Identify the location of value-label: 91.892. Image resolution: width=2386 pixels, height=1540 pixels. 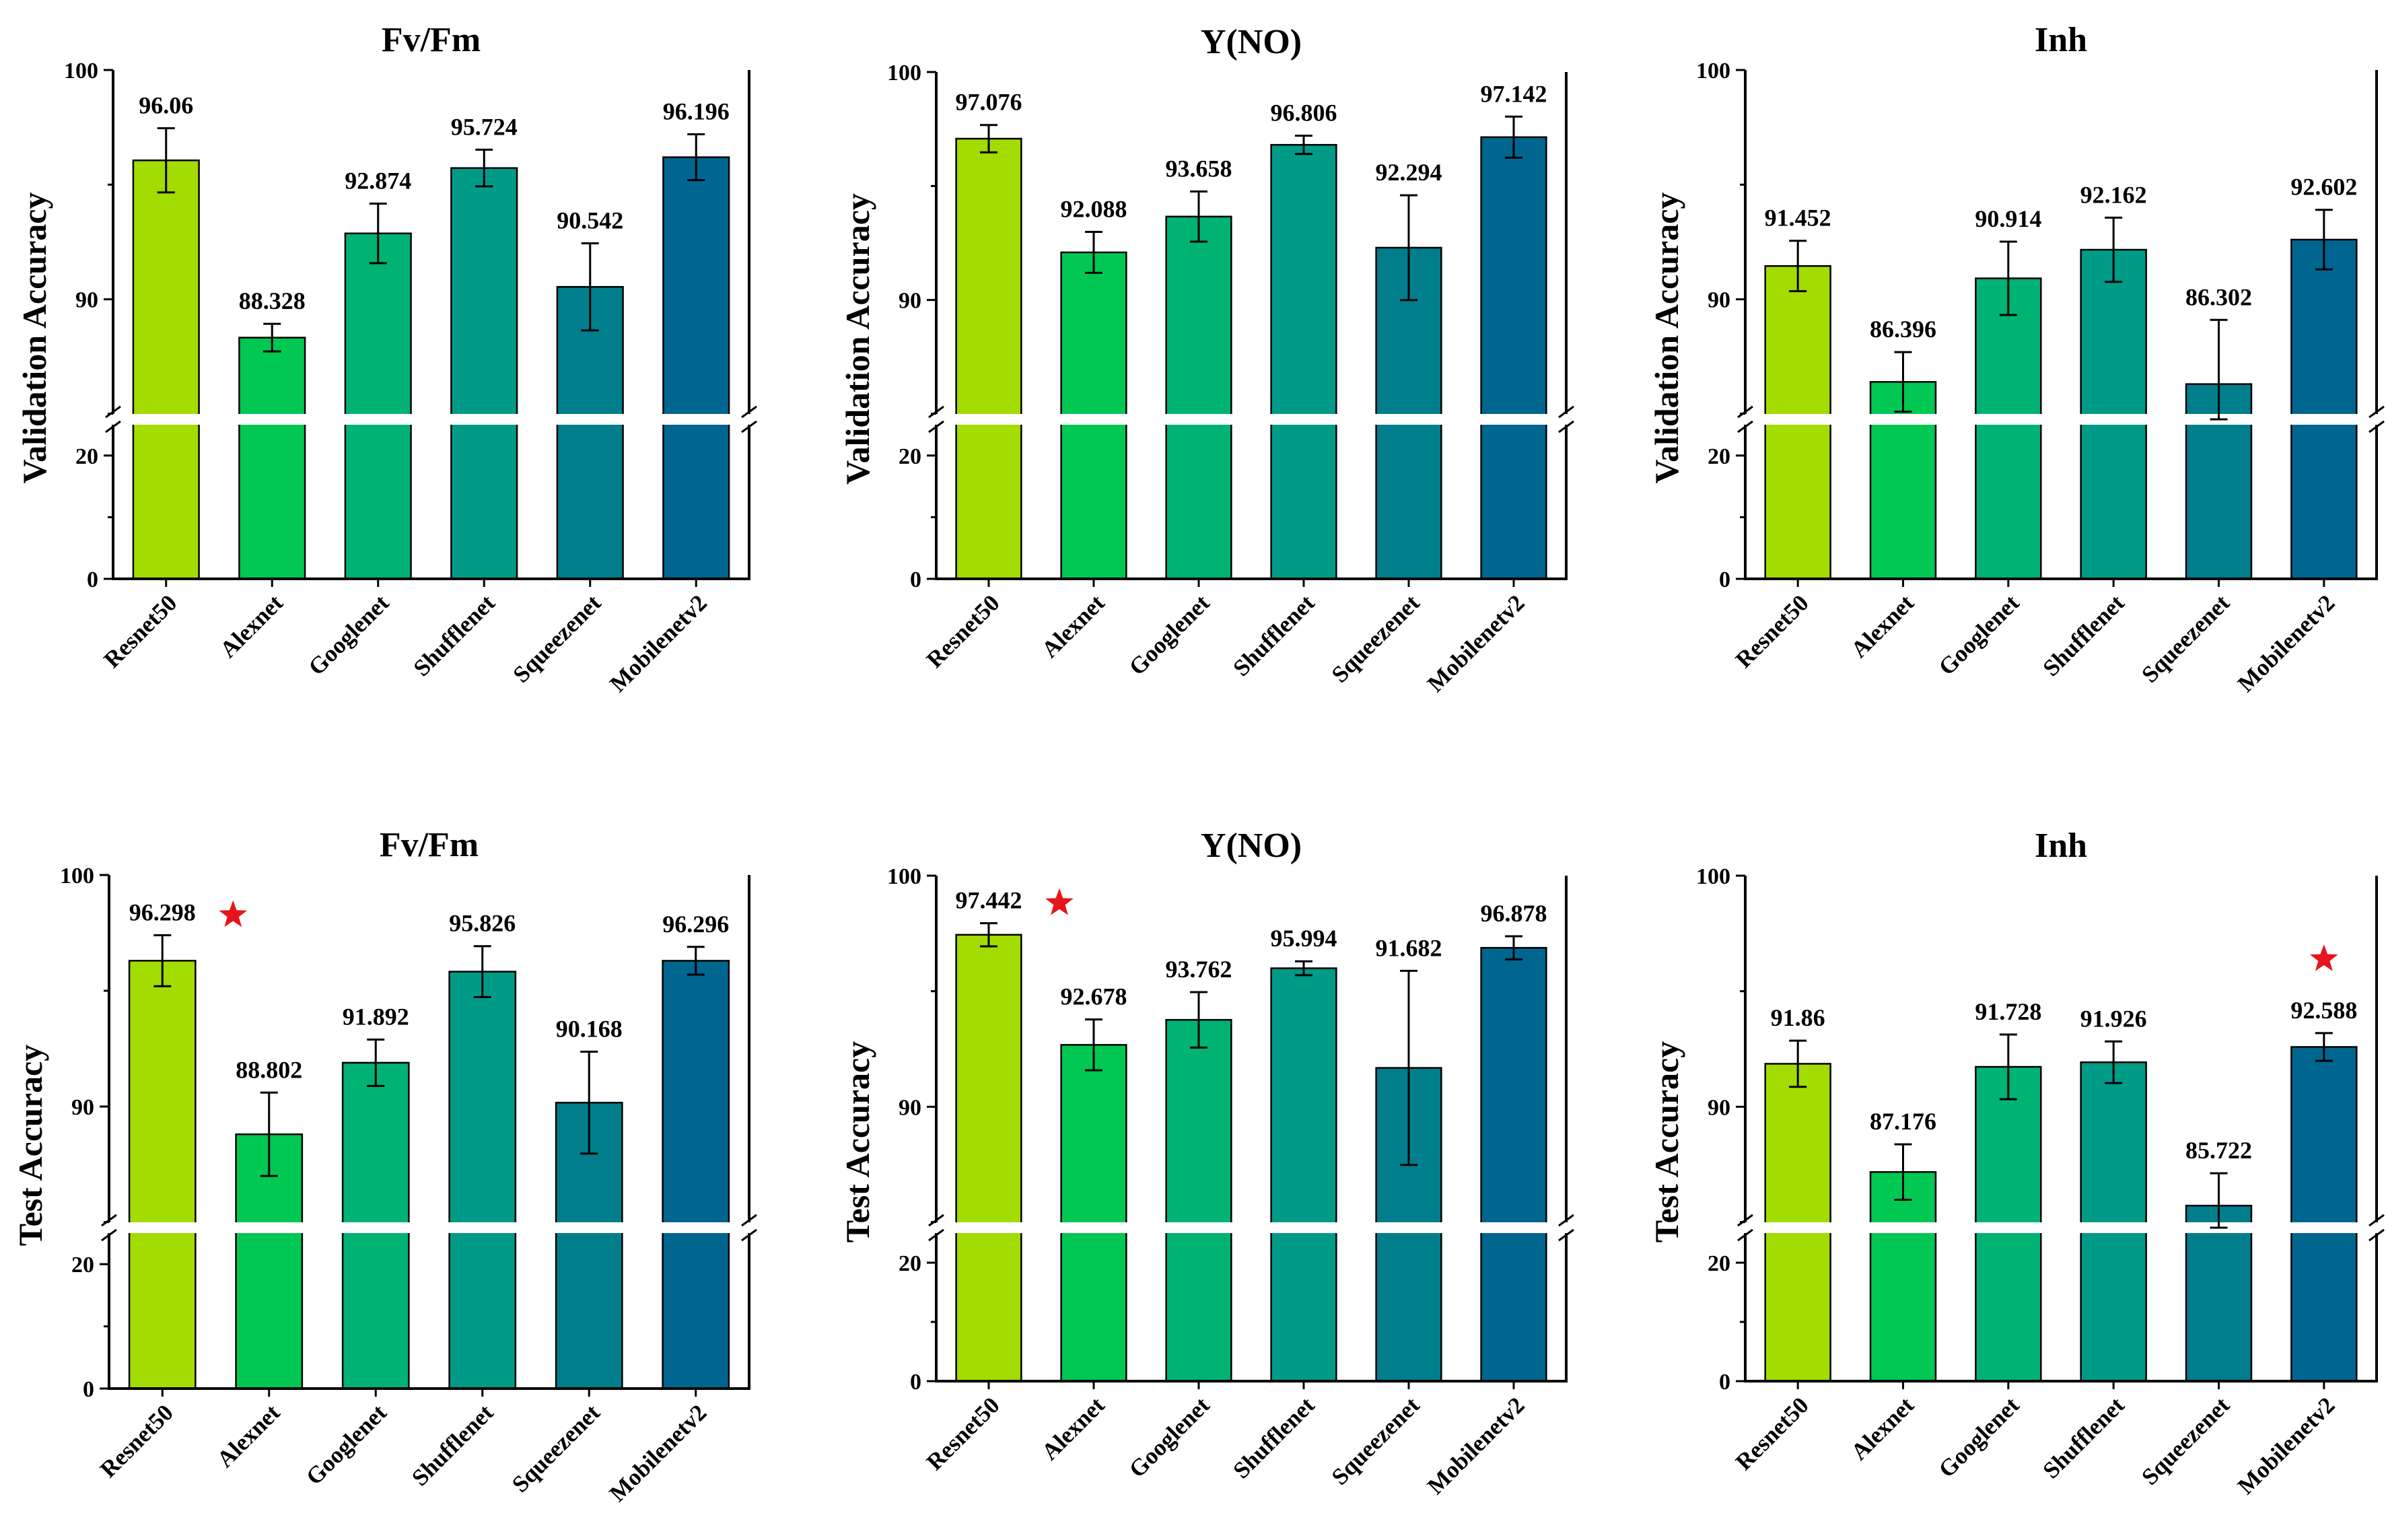
(376, 1017).